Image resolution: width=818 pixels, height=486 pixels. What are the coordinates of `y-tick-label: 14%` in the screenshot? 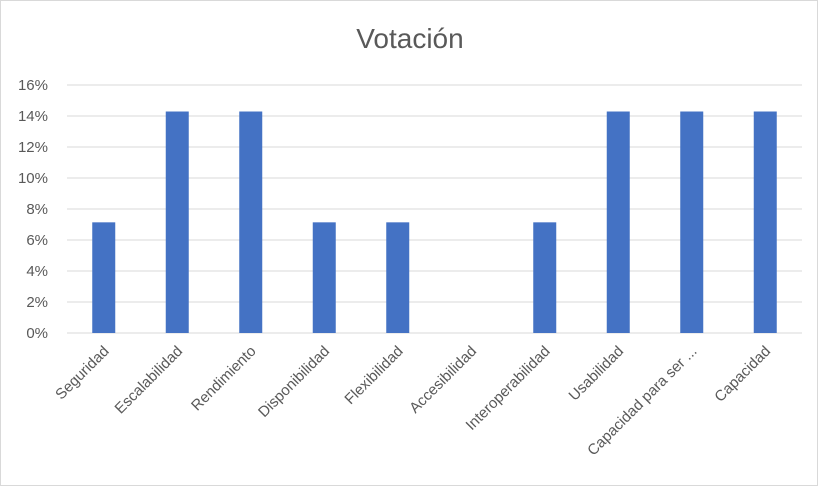 It's located at (33, 116).